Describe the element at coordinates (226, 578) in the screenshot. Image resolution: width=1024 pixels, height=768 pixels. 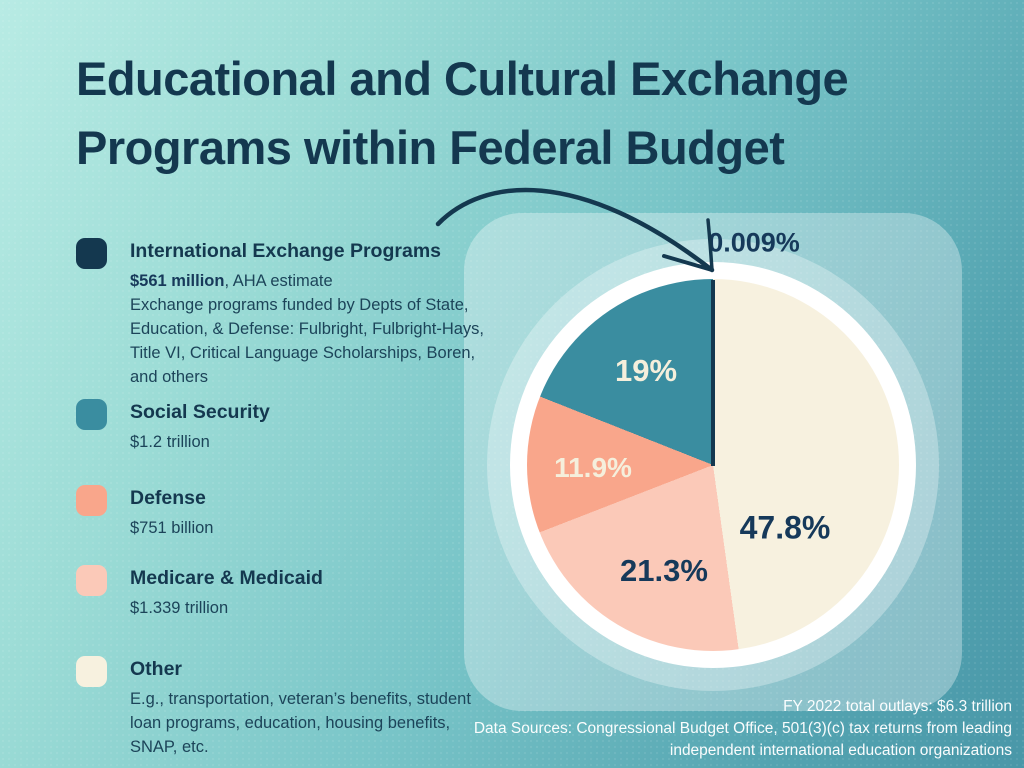
I see `legend-label: Medicare & Medicaid` at that location.